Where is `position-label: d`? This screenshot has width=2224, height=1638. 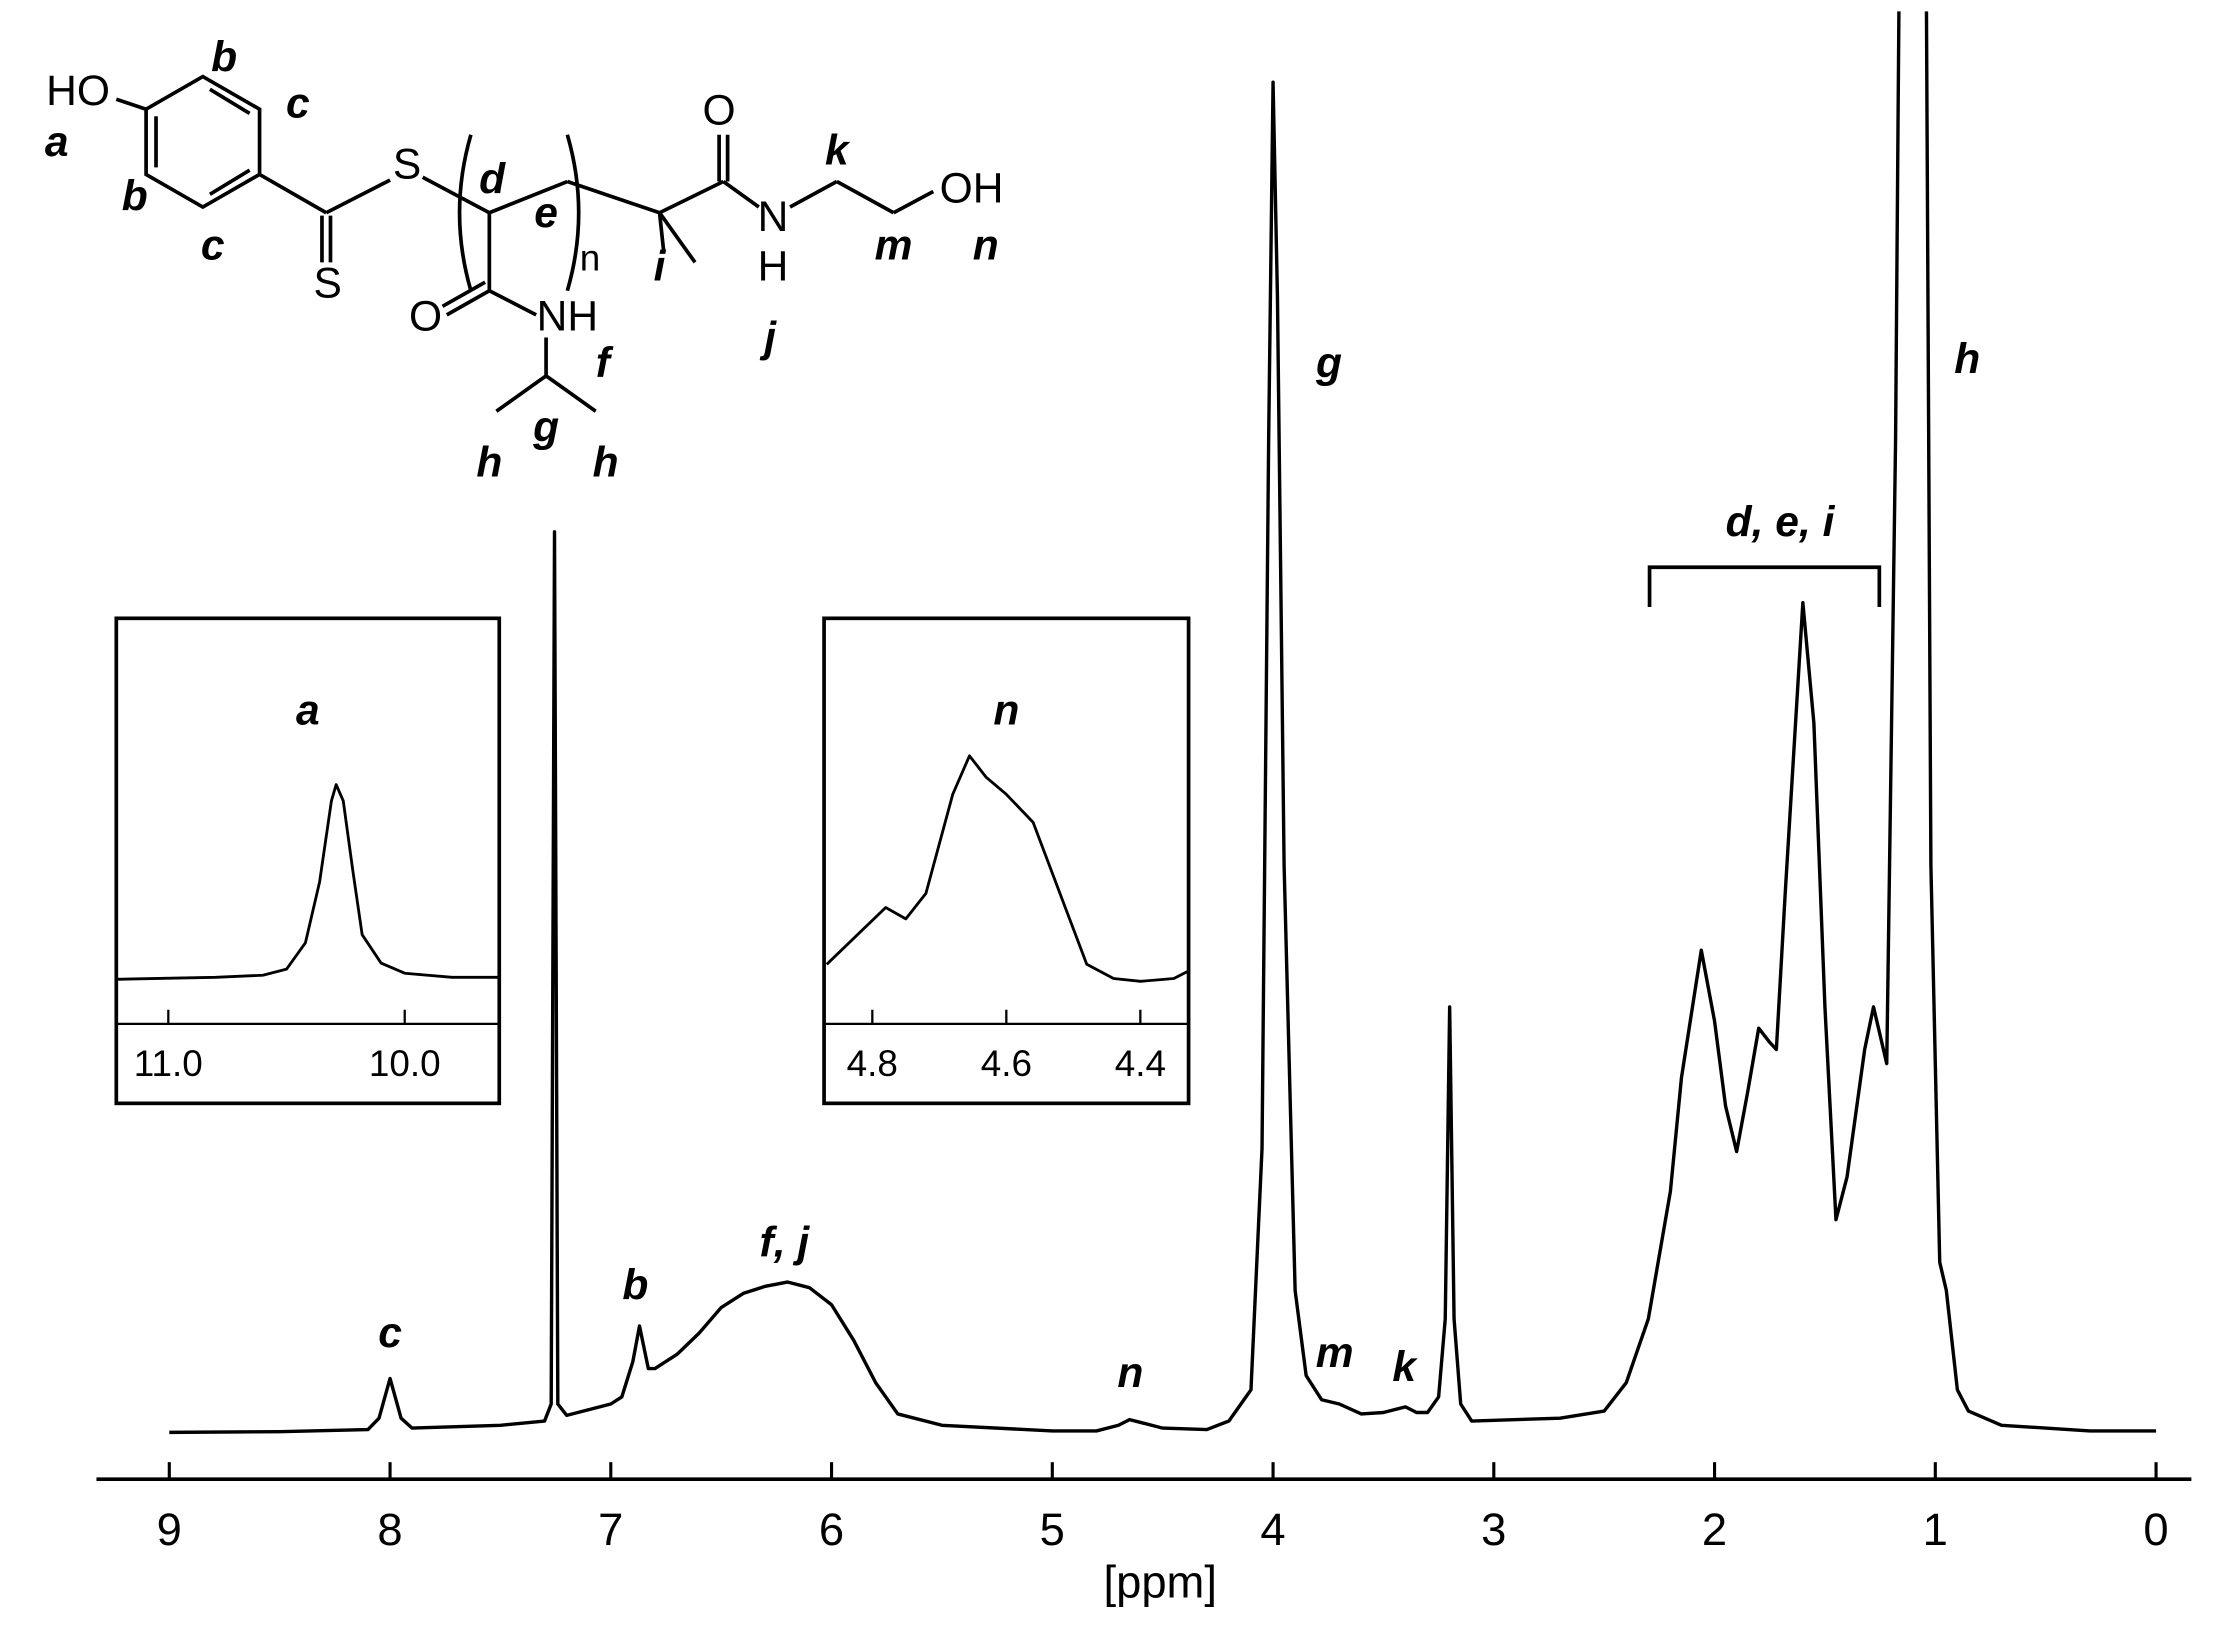 position-label: d is located at coordinates (492, 179).